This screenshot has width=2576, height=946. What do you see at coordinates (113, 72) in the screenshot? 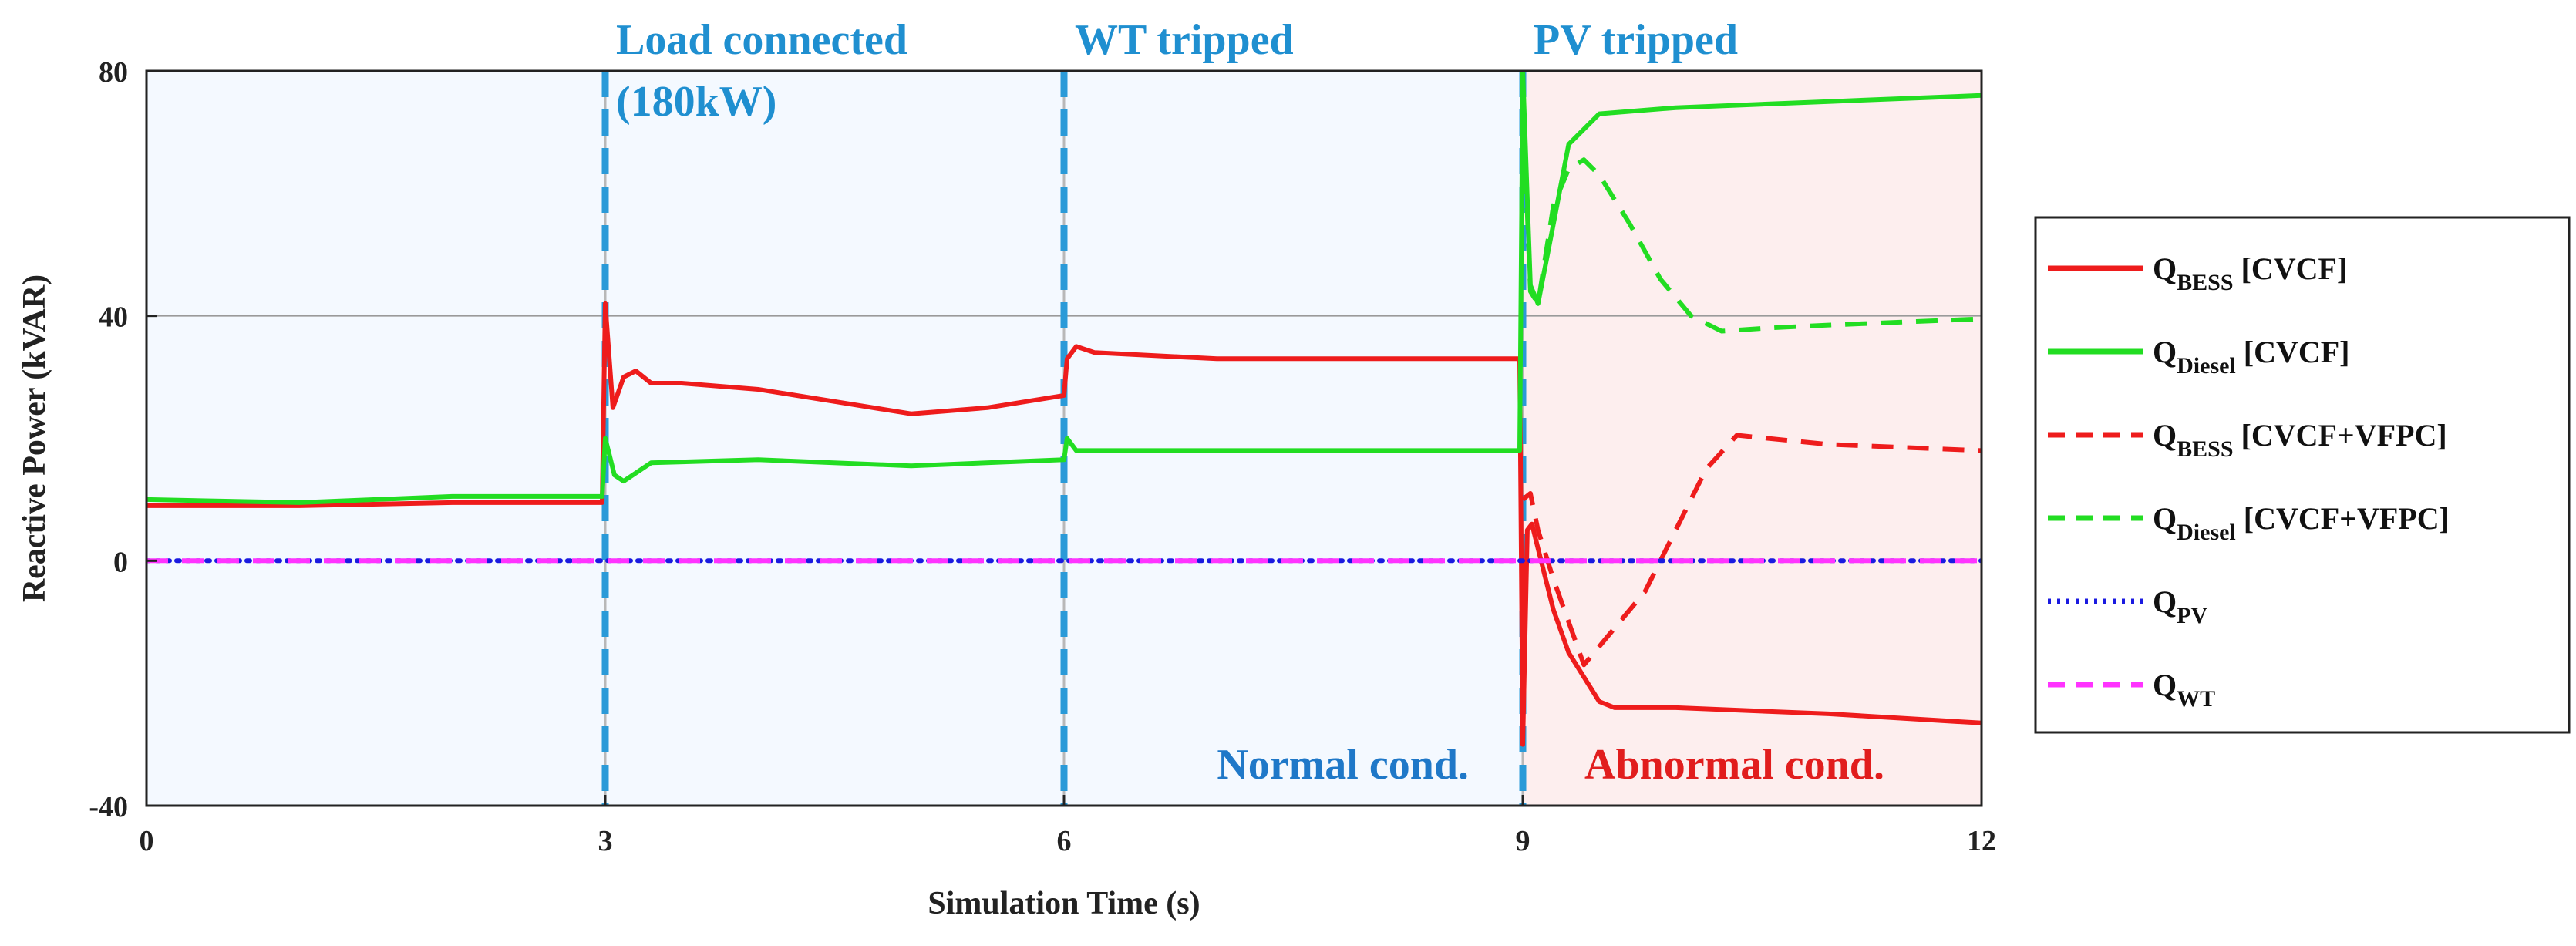
I see `y-tick-label-80: 80` at bounding box center [113, 72].